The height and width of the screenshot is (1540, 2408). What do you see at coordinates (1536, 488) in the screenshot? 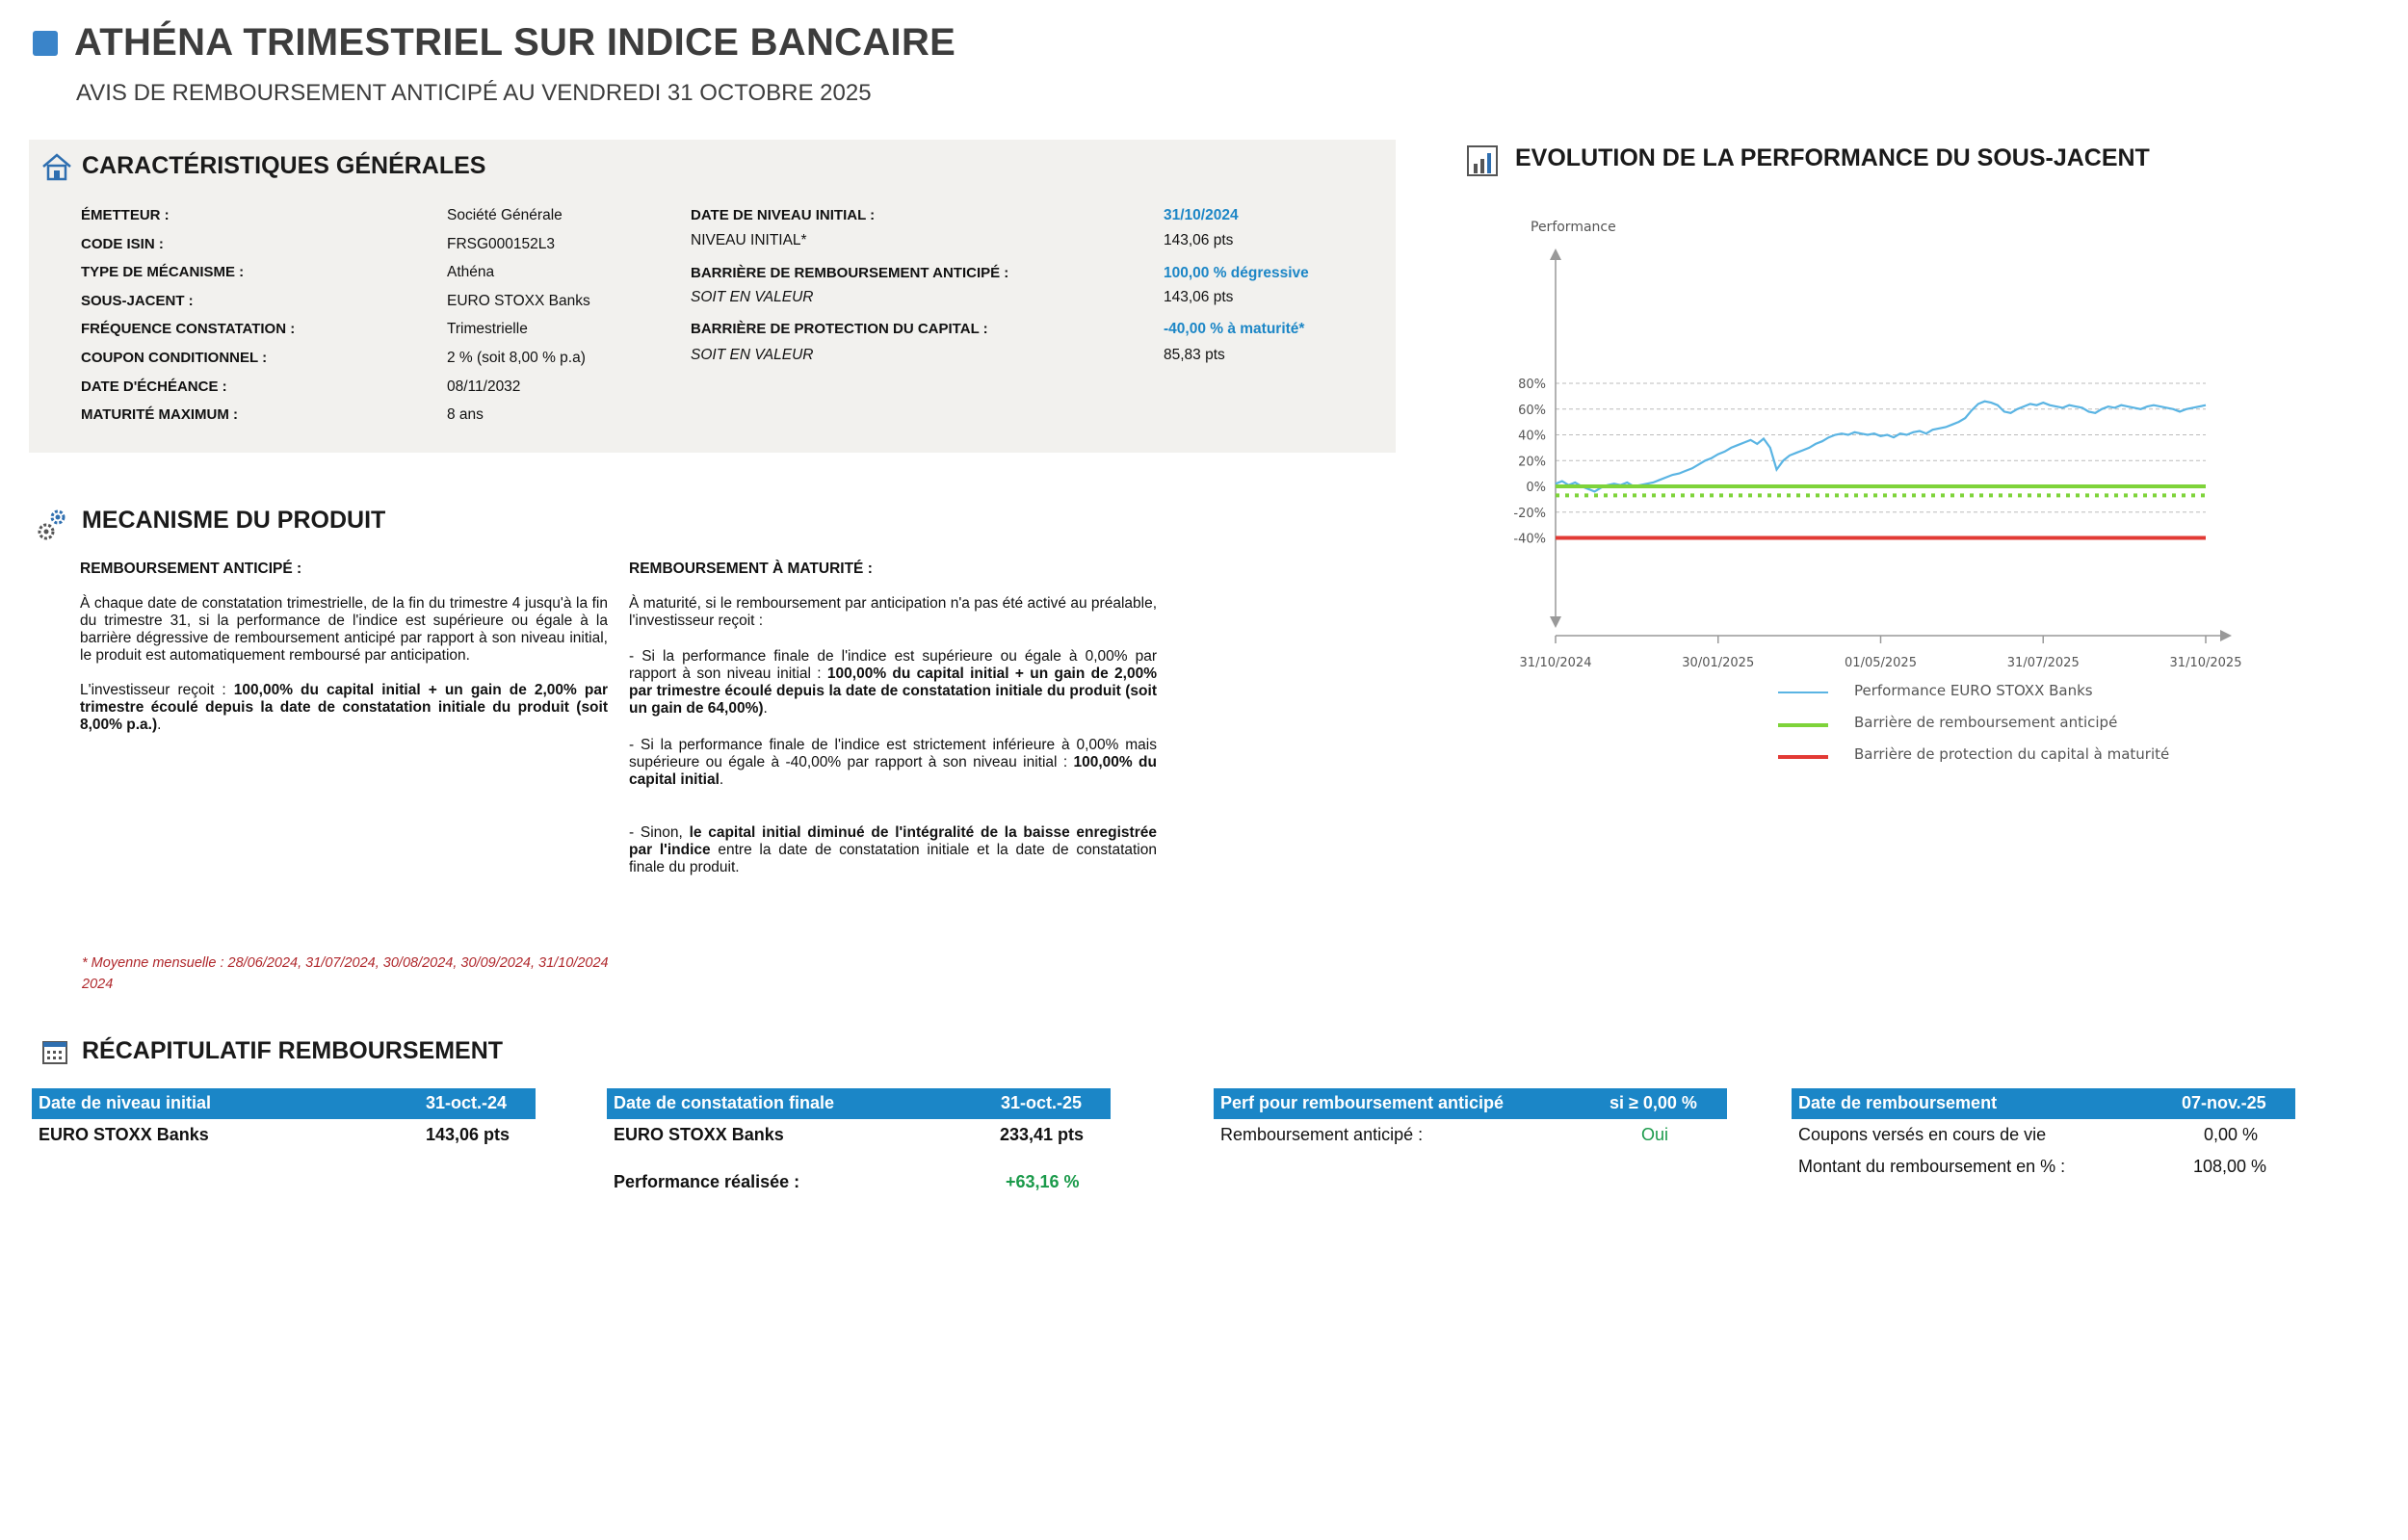
I see `y-tick-label: 0%` at bounding box center [1536, 488].